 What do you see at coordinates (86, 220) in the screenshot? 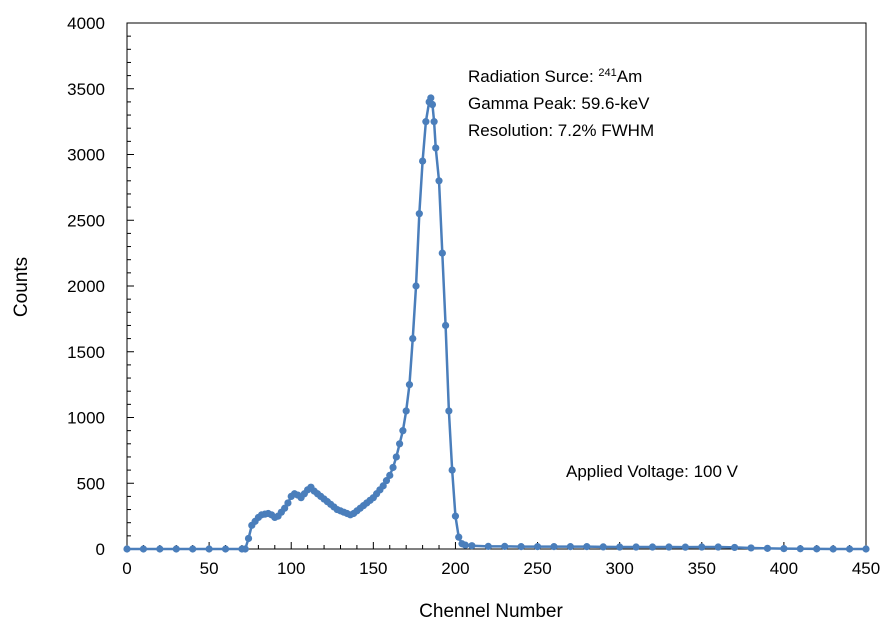
I see `y-tick-label: 2500` at bounding box center [86, 220].